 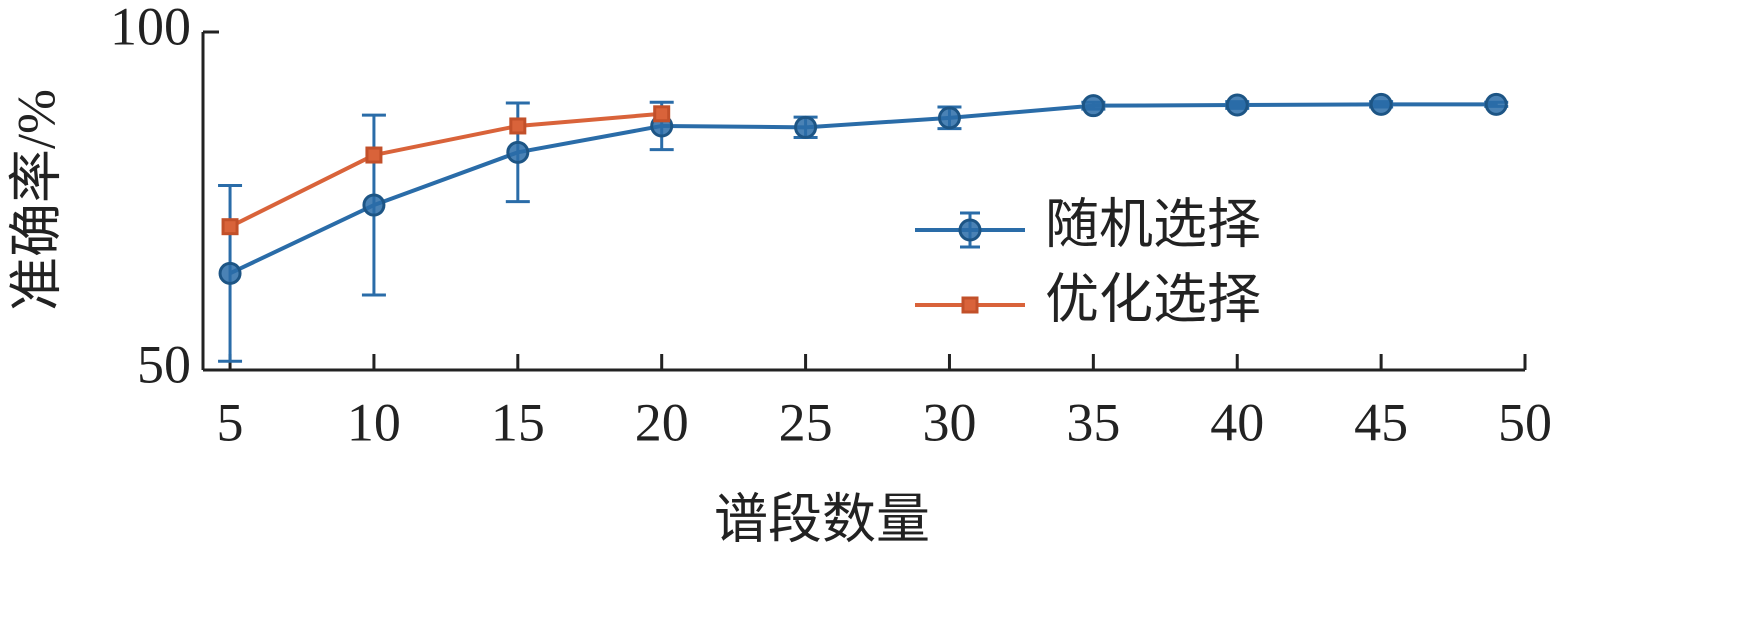 What do you see at coordinates (518, 422) in the screenshot?
I see `x-tick-label: 15` at bounding box center [518, 422].